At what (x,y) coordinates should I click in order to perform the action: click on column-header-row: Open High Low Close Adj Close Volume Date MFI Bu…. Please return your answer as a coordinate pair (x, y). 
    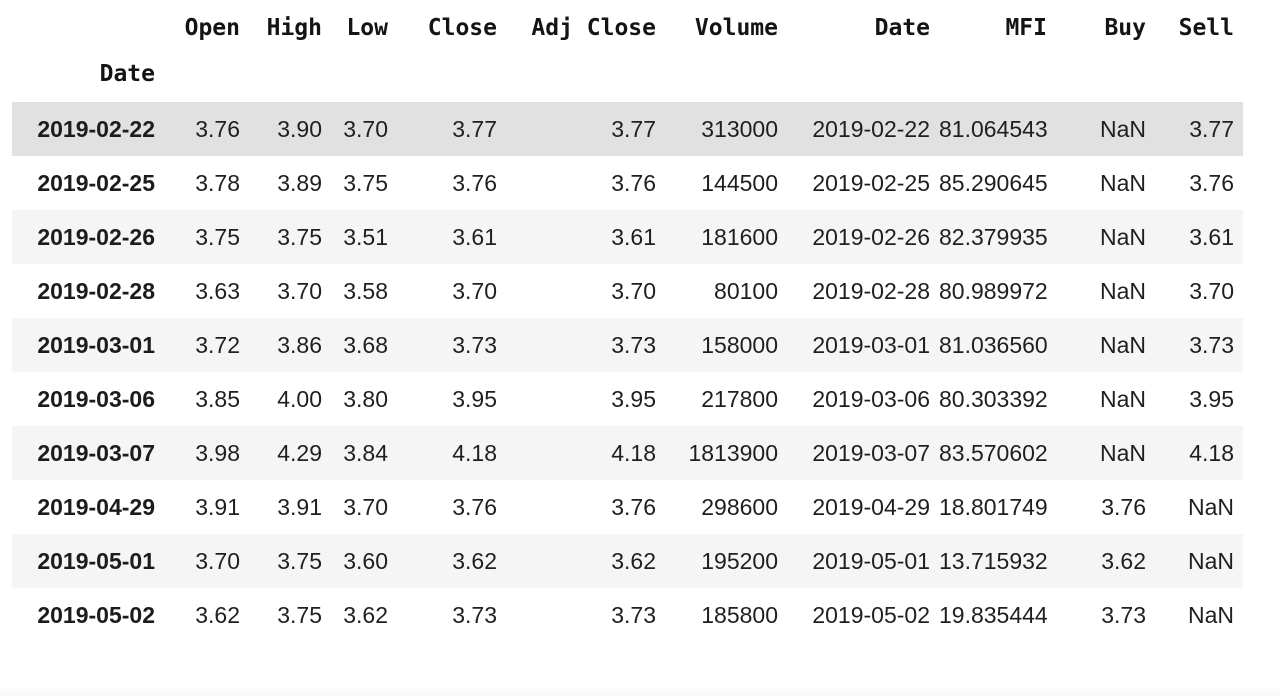
    Looking at the image, I should click on (627, 28).